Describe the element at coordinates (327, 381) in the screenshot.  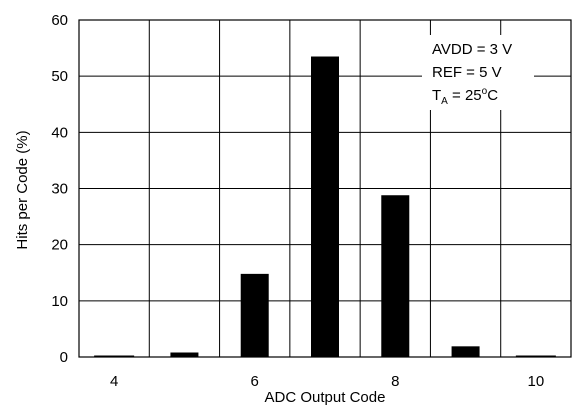
I see `x-tick-labels: 4 6 8 10` at that location.